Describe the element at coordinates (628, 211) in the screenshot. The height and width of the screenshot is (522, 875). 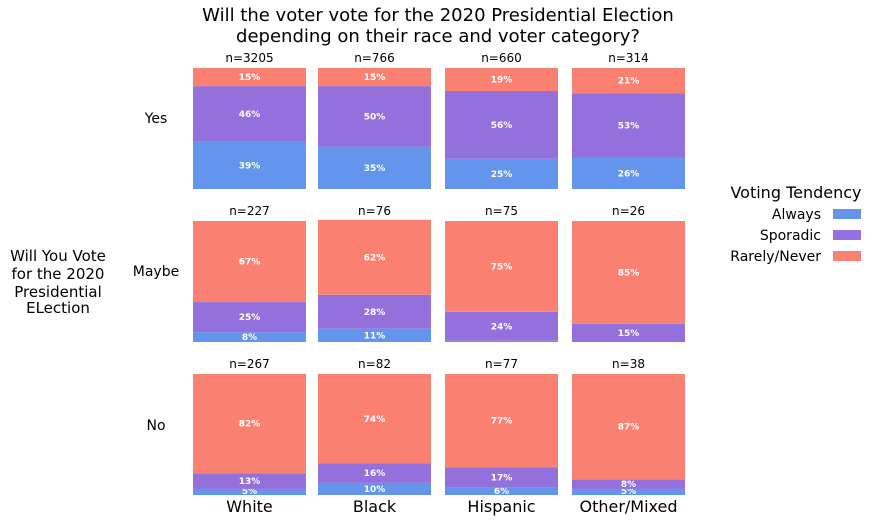
I see `panel-n-label: n=26` at that location.